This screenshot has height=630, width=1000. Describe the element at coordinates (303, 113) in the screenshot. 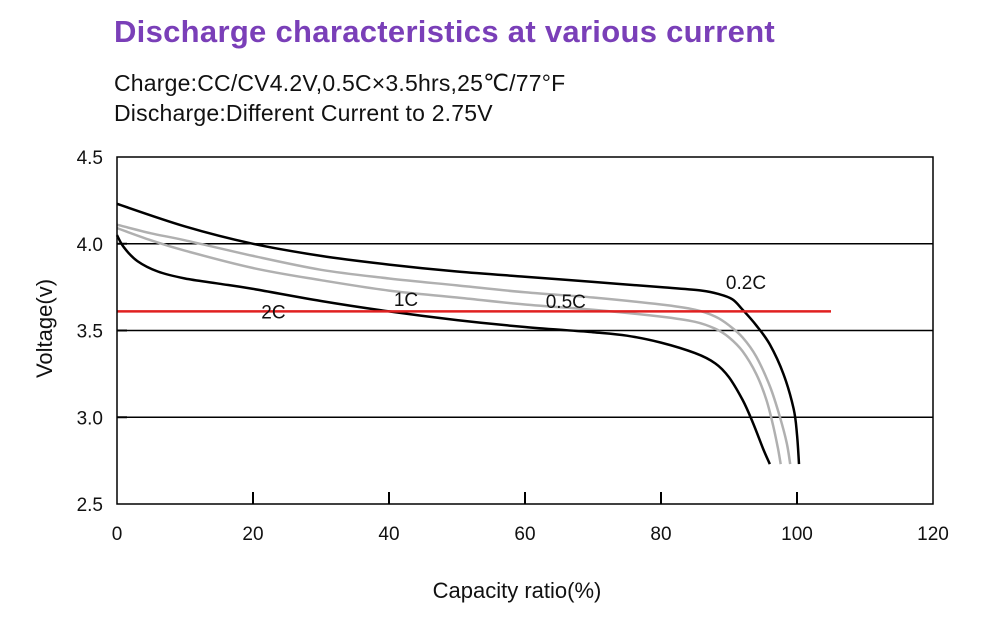

I see `discharge-conditions: Discharge:Different Current to 2.75V` at that location.